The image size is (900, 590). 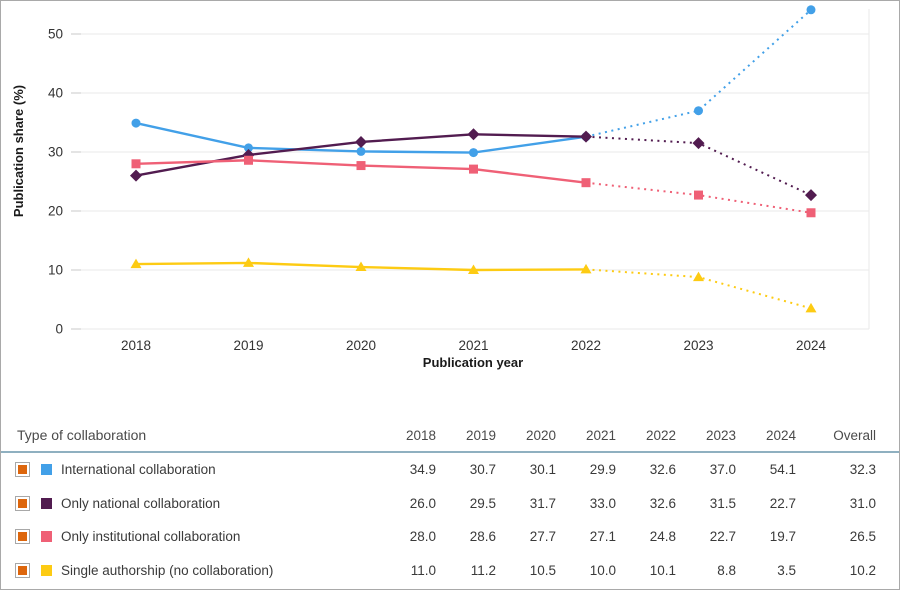 I want to click on table-value-cell: 27.1, so click(x=602, y=537).